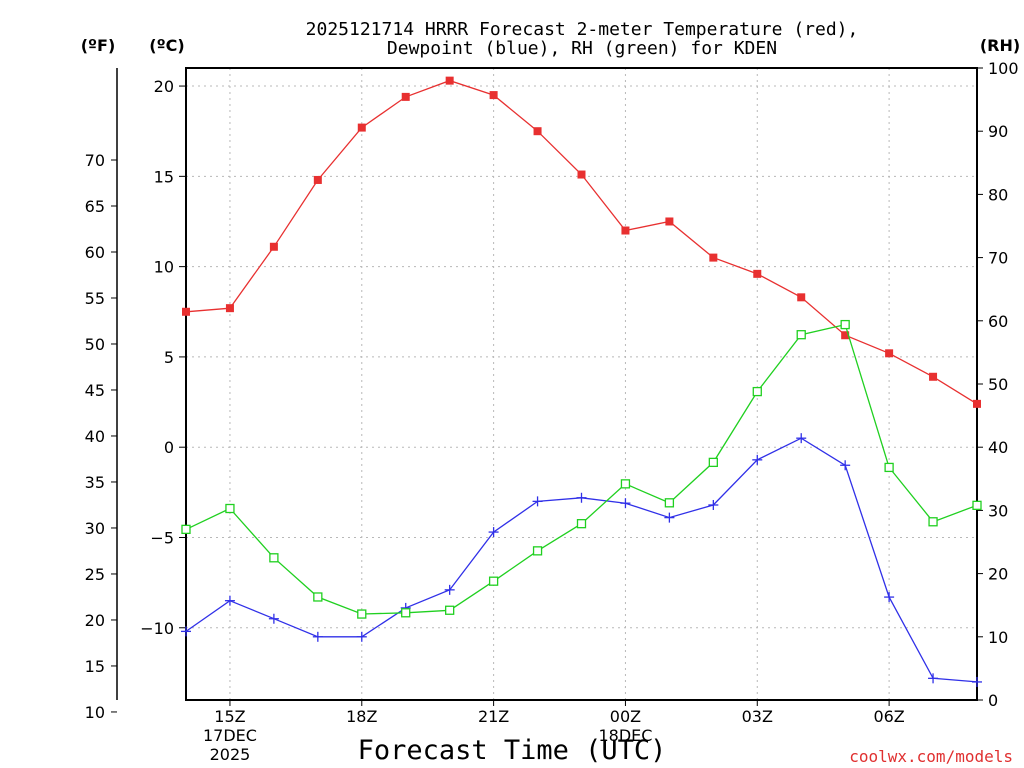 This screenshot has height=768, width=1024. What do you see at coordinates (95, 528) in the screenshot?
I see `fahrenheit-tick-label-8: 30` at bounding box center [95, 528].